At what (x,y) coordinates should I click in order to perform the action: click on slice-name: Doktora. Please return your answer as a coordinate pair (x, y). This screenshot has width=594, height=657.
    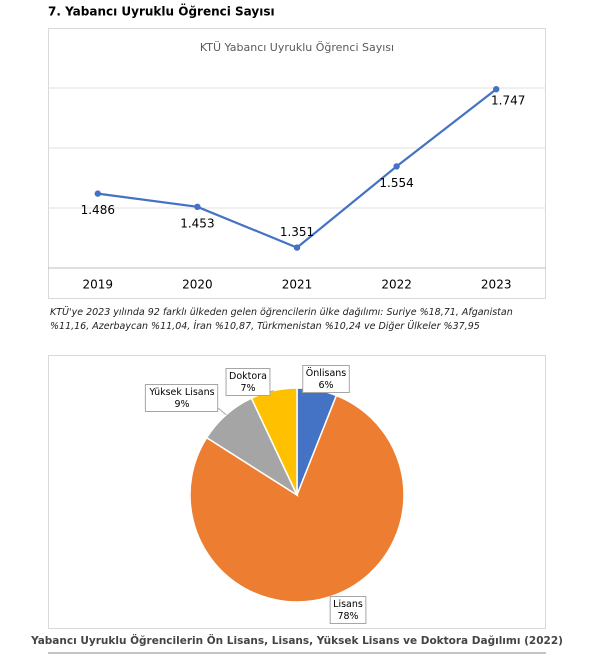
    Looking at the image, I should click on (248, 376).